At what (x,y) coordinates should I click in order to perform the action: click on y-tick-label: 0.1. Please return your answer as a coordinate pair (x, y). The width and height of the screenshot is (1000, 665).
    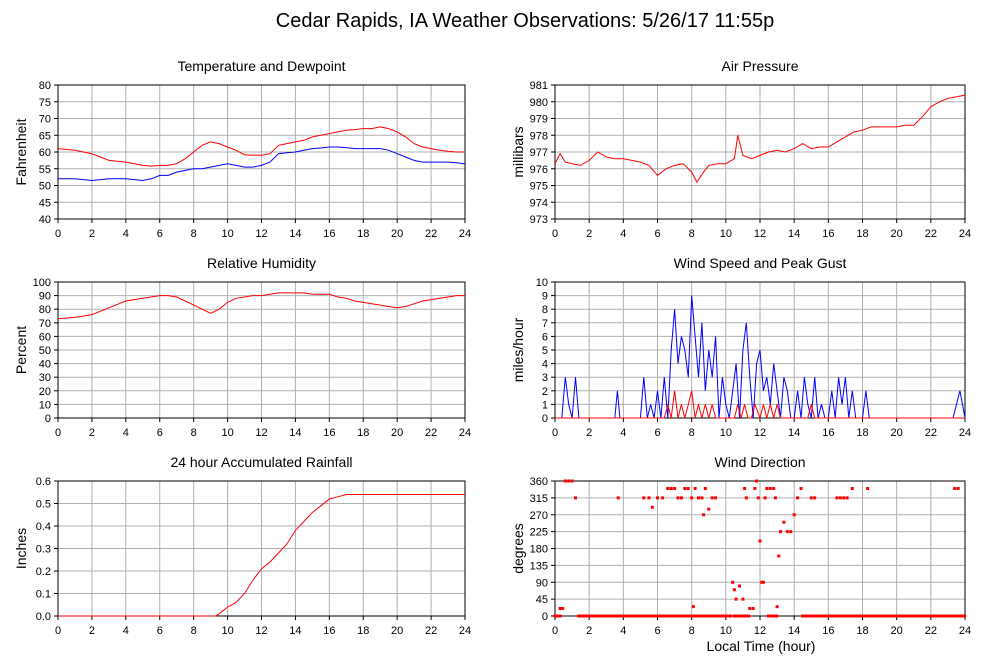
    Looking at the image, I should click on (43, 595).